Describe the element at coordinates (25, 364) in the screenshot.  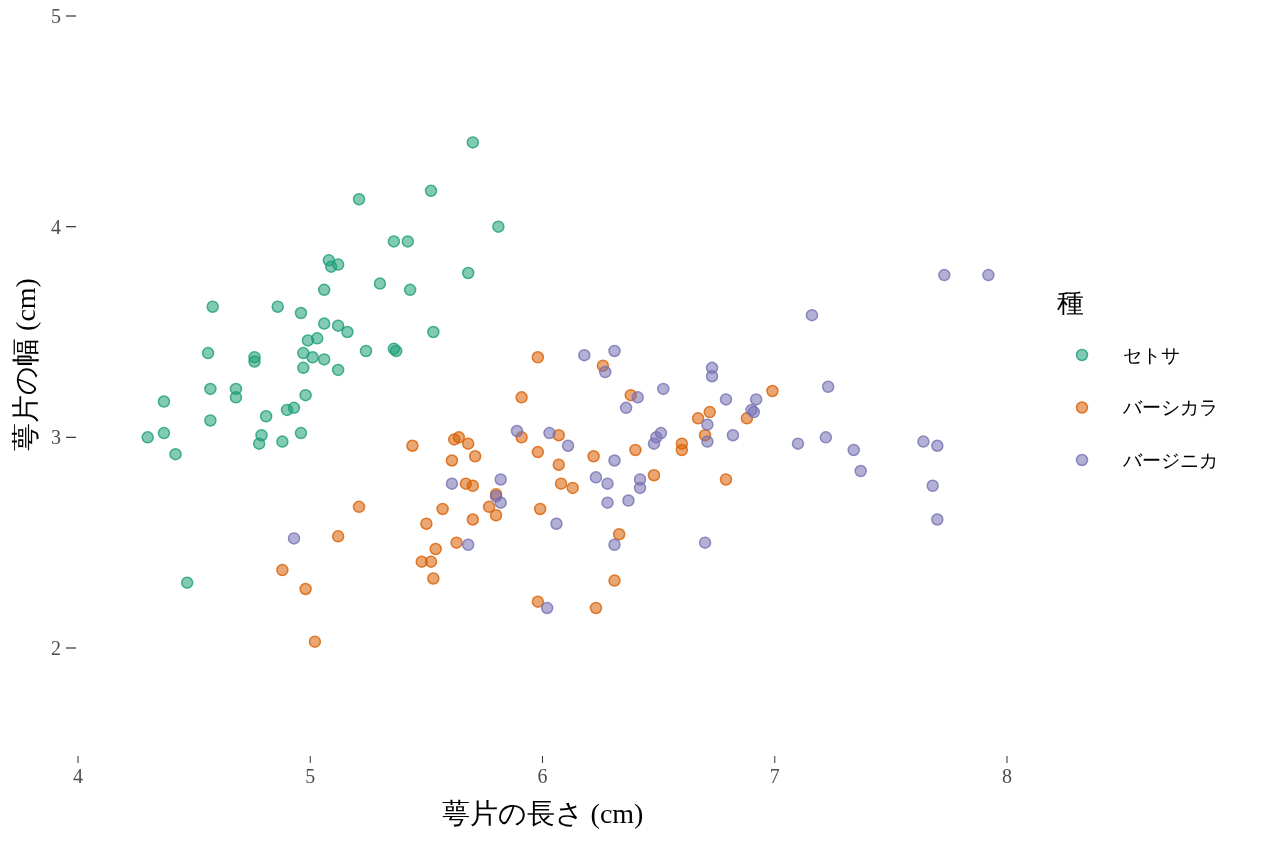
I see `y-axis-title: 萼片の幅 (cm)` at that location.